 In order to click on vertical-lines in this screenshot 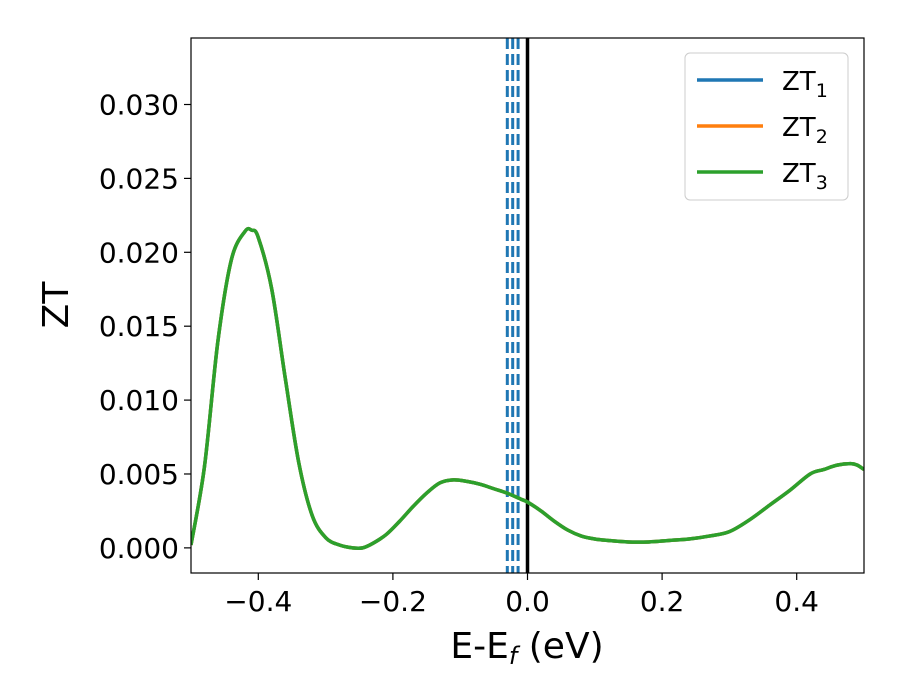, I will do `click(517, 305)`.